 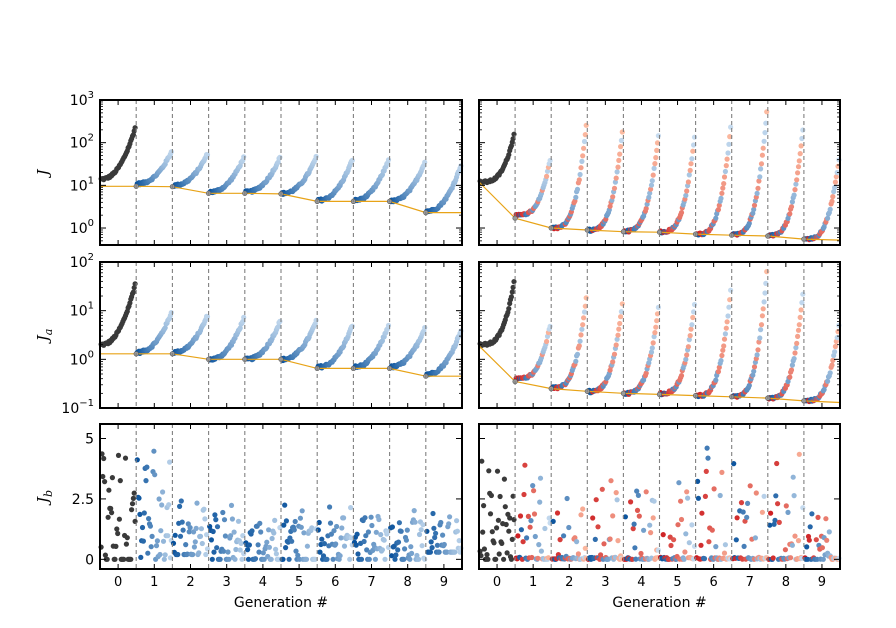 What do you see at coordinates (296, 551) in the screenshot?
I see `point-Jb-left-gen5` at bounding box center [296, 551].